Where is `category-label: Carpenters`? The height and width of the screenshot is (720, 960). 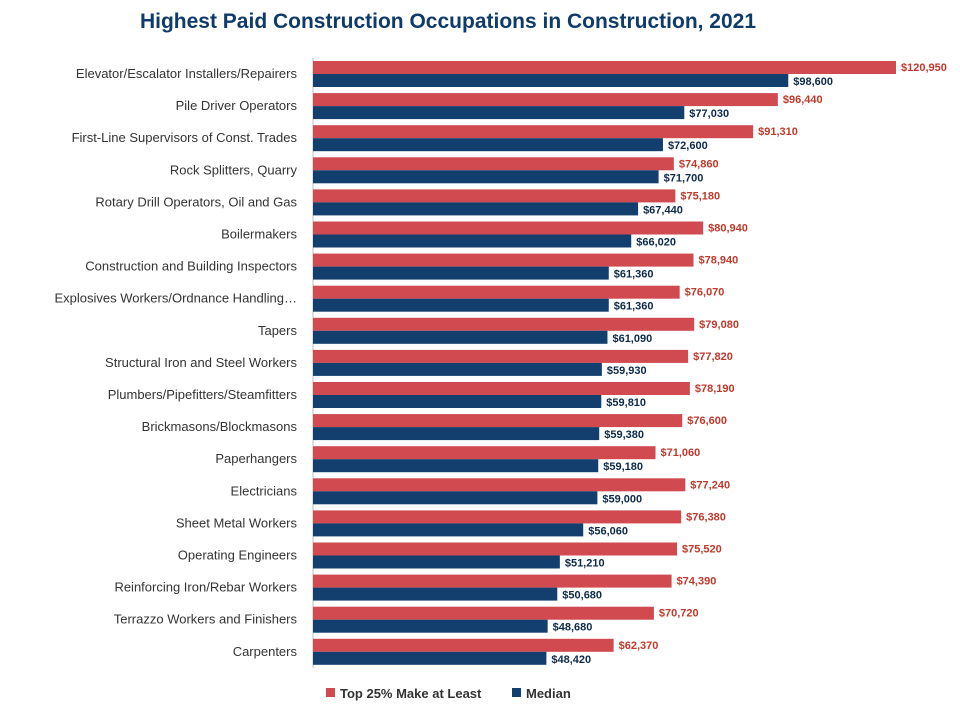 category-label: Carpenters is located at coordinates (265, 651).